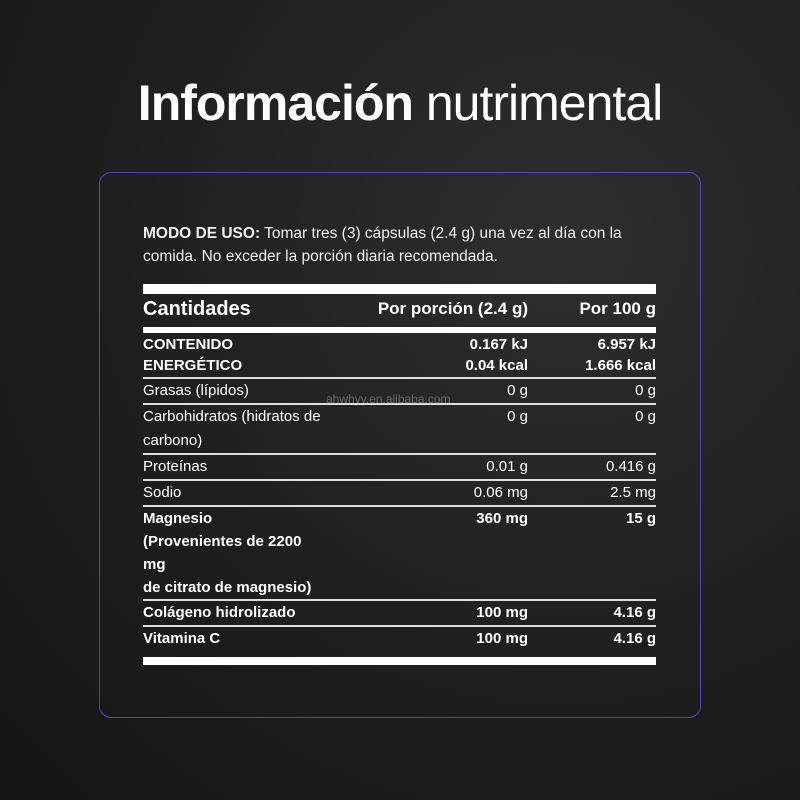  What do you see at coordinates (630, 466) in the screenshot?
I see `row-per100: 0.416 g` at bounding box center [630, 466].